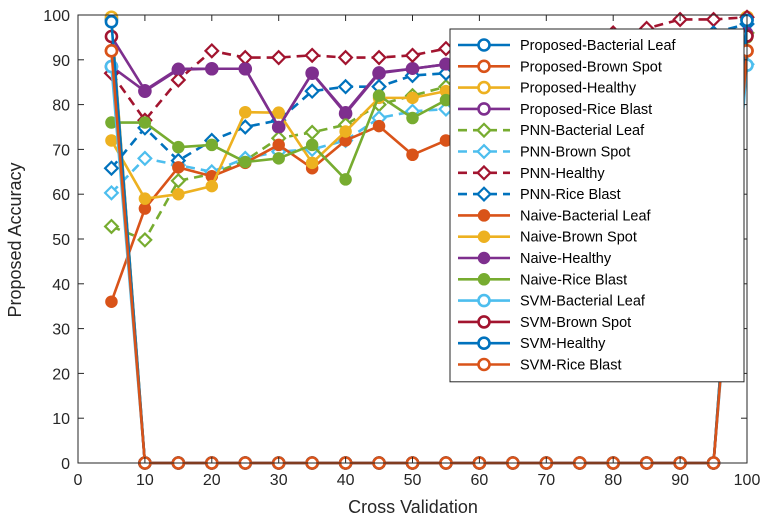  What do you see at coordinates (61, 285) in the screenshot?
I see `y-tick-label: 40` at bounding box center [61, 285].